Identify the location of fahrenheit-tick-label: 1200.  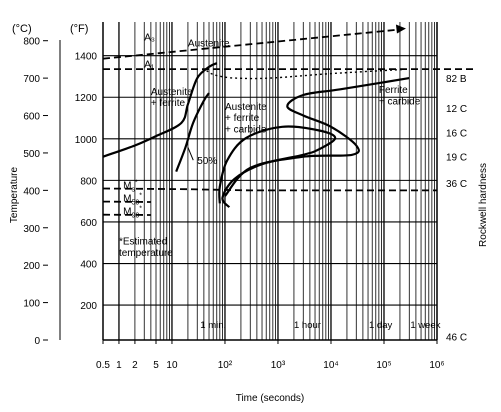
(86, 98).